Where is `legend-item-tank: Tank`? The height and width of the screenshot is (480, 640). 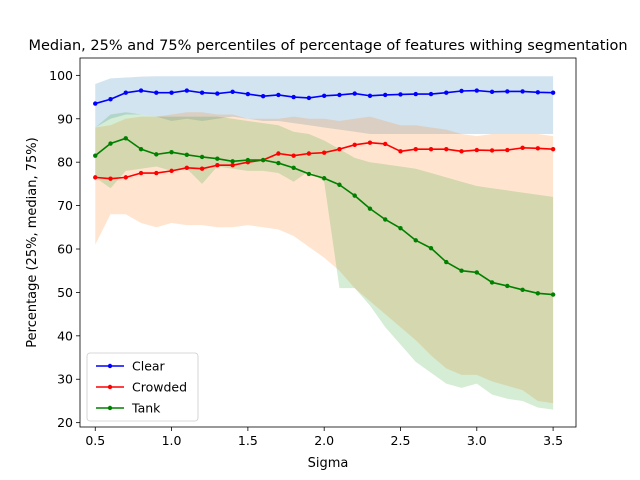
legend-item-tank: Tank is located at coordinates (128, 408).